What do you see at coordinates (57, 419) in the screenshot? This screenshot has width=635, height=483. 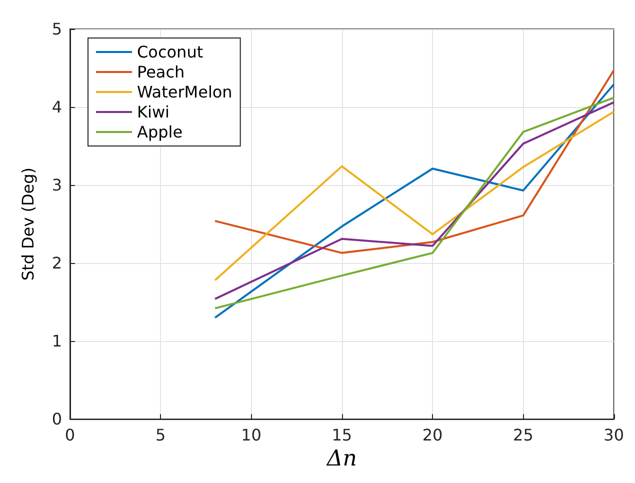 I see `y-tick-label: 0` at bounding box center [57, 419].